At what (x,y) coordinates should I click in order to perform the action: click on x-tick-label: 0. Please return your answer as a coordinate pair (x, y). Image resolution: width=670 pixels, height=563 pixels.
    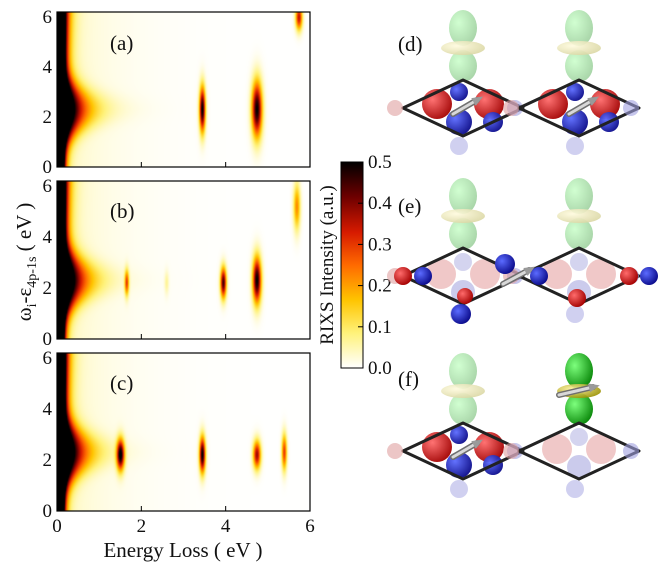
    Looking at the image, I should click on (57, 526).